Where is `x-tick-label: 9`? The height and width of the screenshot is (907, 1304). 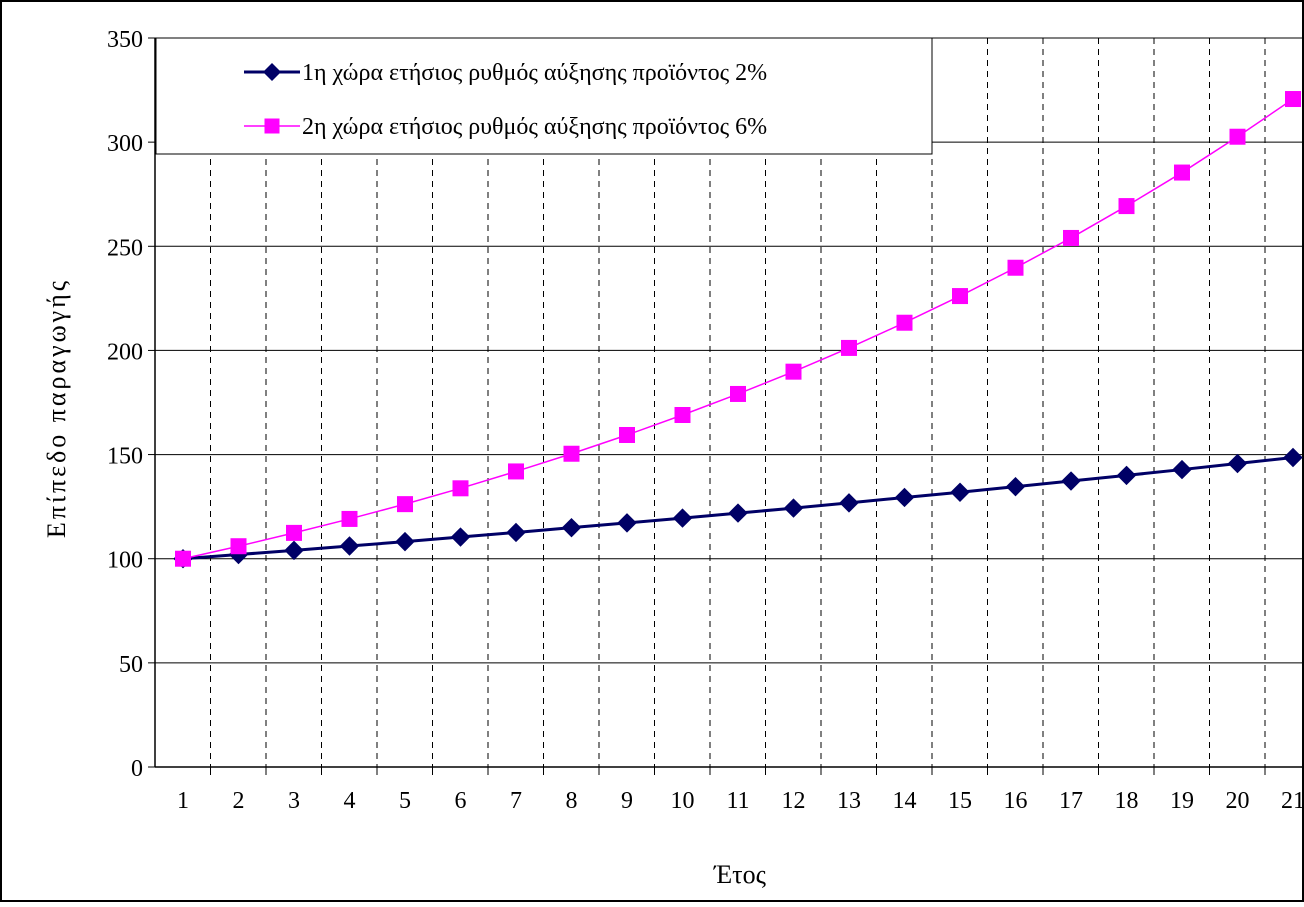
x-tick-label: 9 is located at coordinates (627, 801).